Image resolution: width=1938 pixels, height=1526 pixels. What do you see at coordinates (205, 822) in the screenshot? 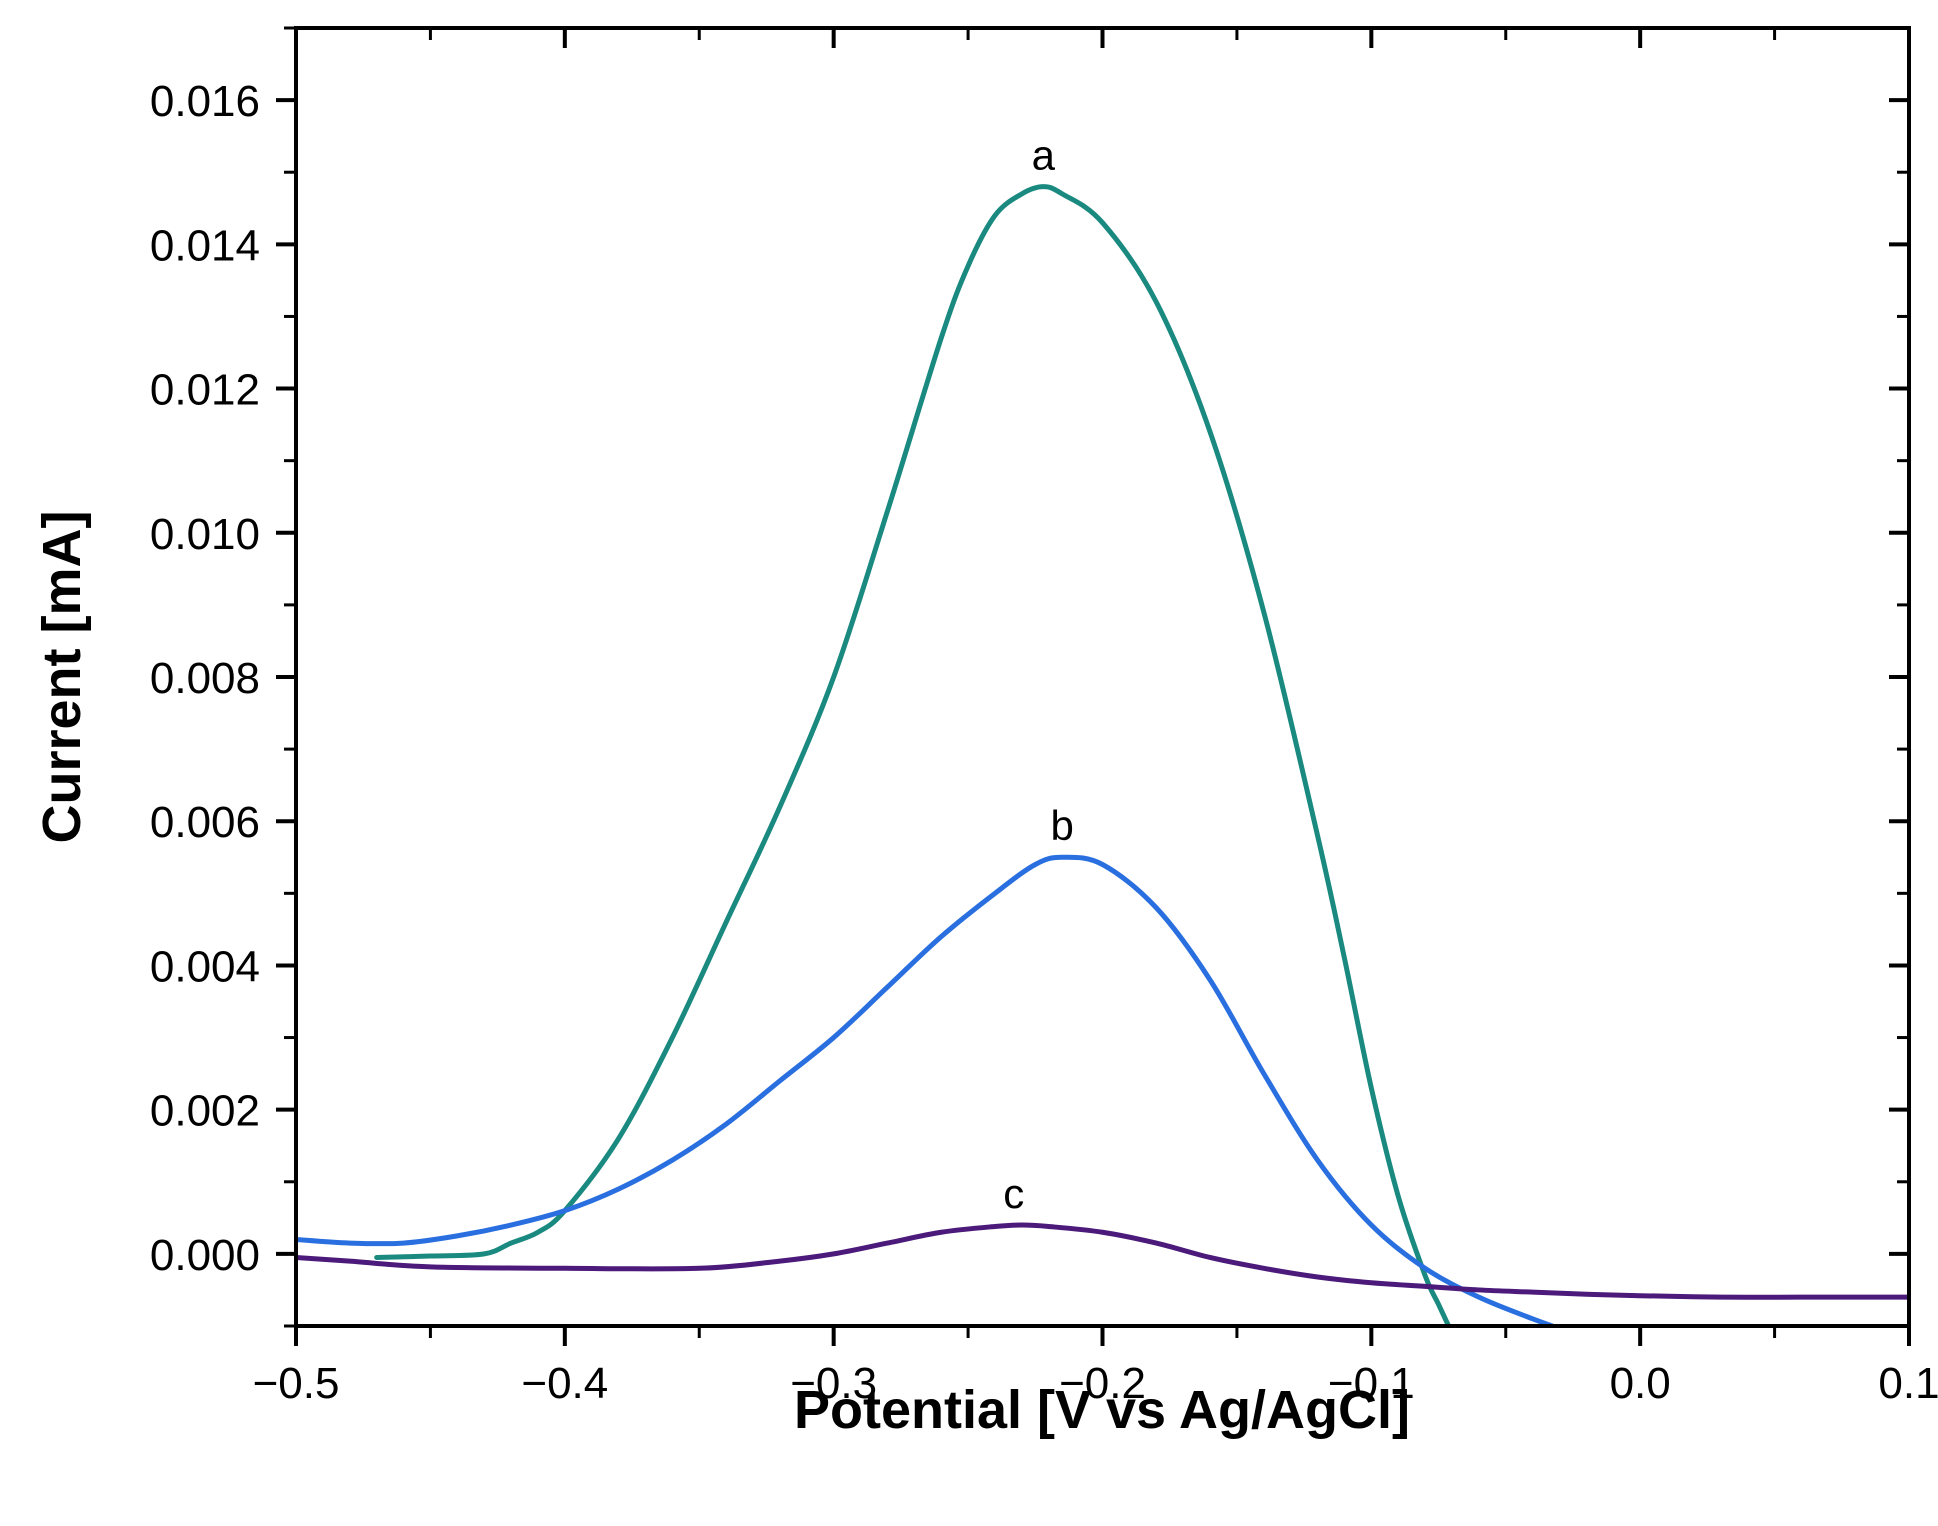
I see `y-tick-label: 0.006` at bounding box center [205, 822].